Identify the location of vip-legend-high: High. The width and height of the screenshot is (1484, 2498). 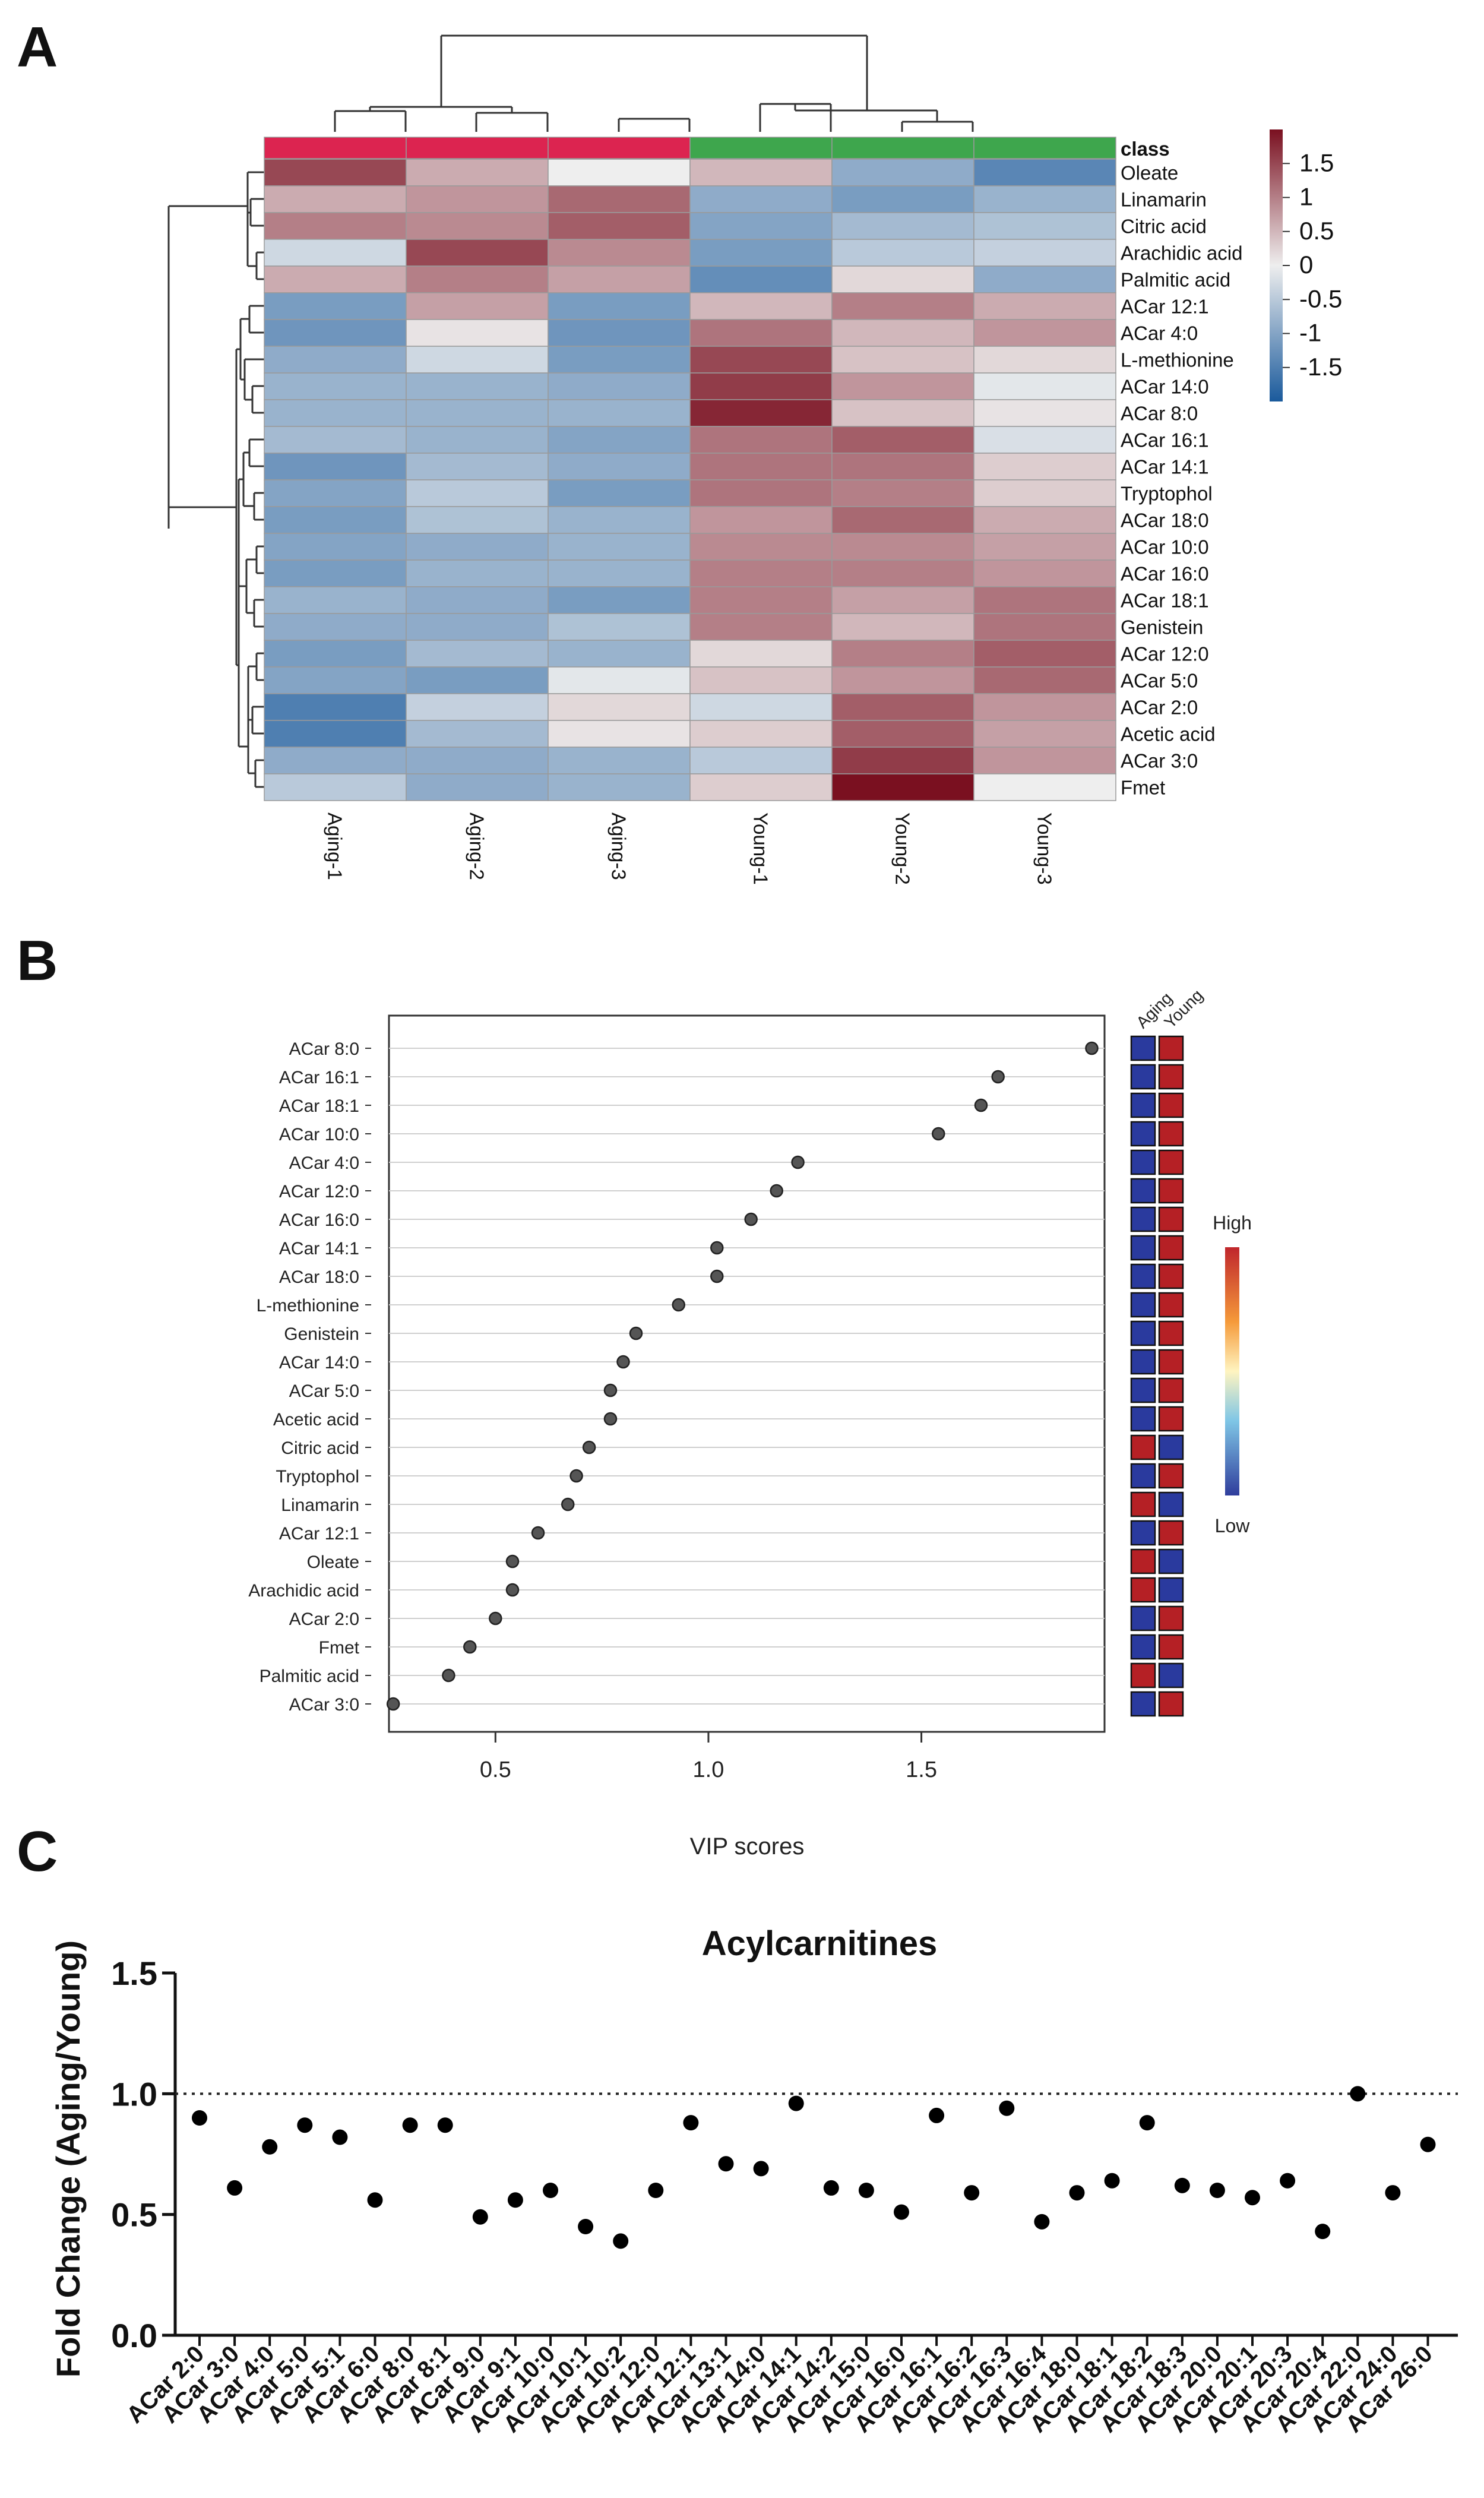
(1232, 1223).